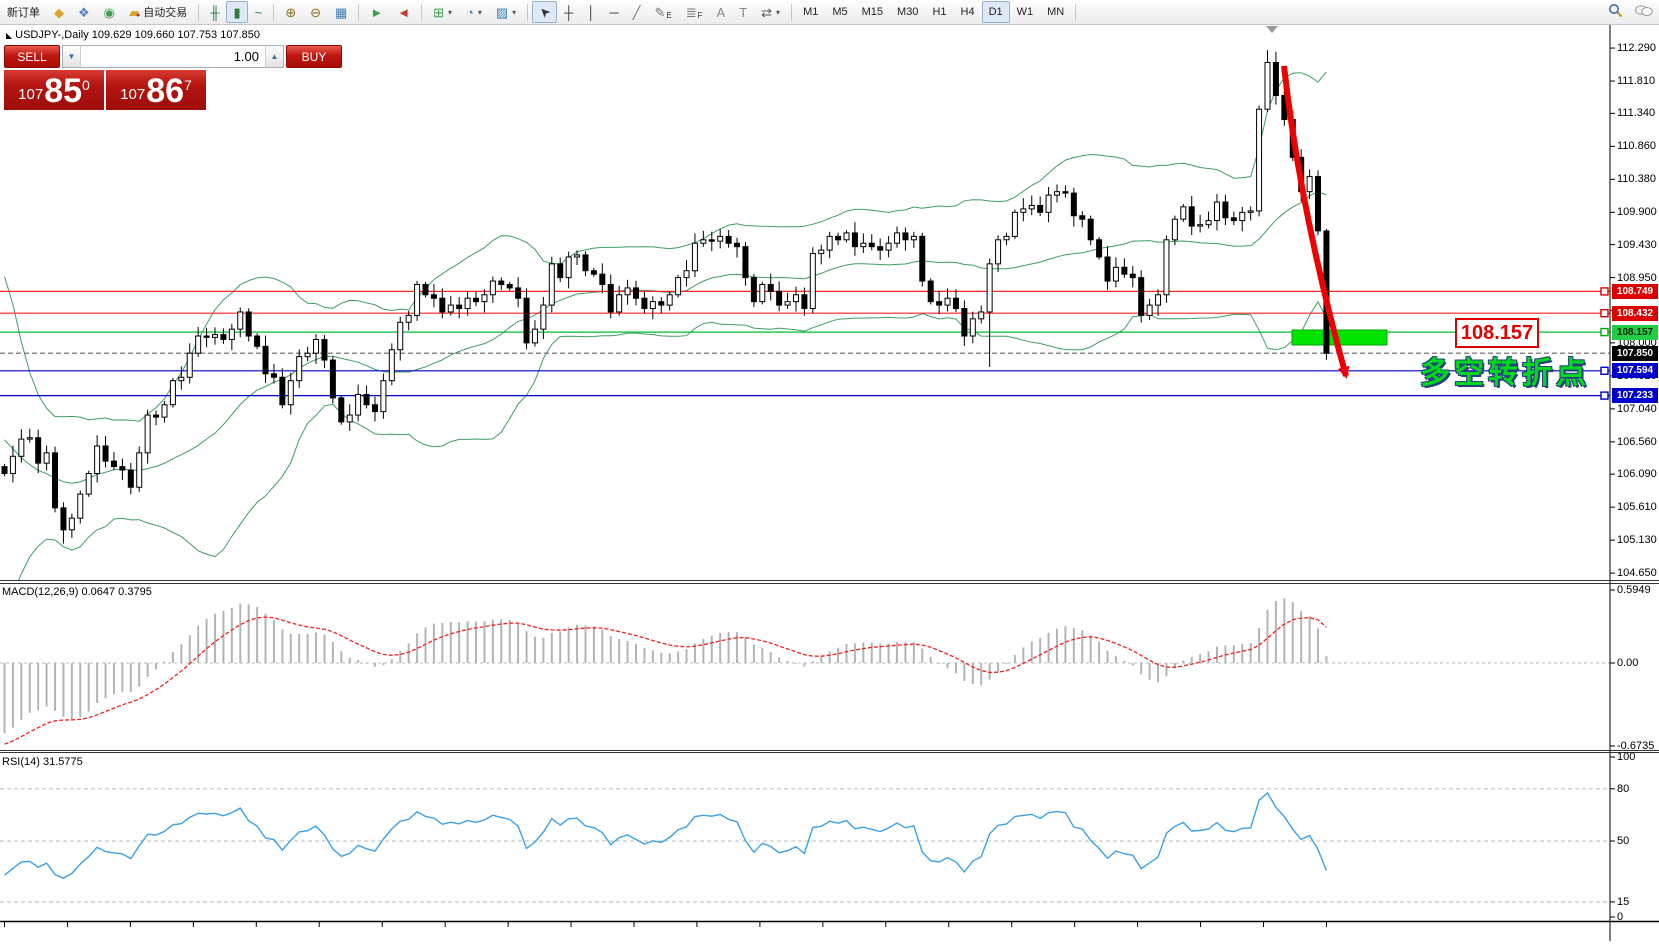 Image resolution: width=1659 pixels, height=945 pixels. What do you see at coordinates (404, 12) in the screenshot?
I see `chart-shift-icon: ◄` at bounding box center [404, 12].